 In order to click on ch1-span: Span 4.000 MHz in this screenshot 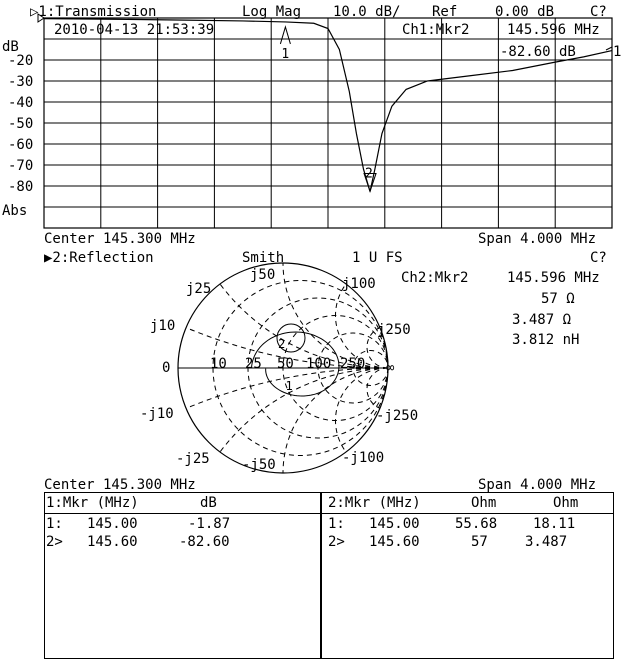, I will do `click(537, 239)`.